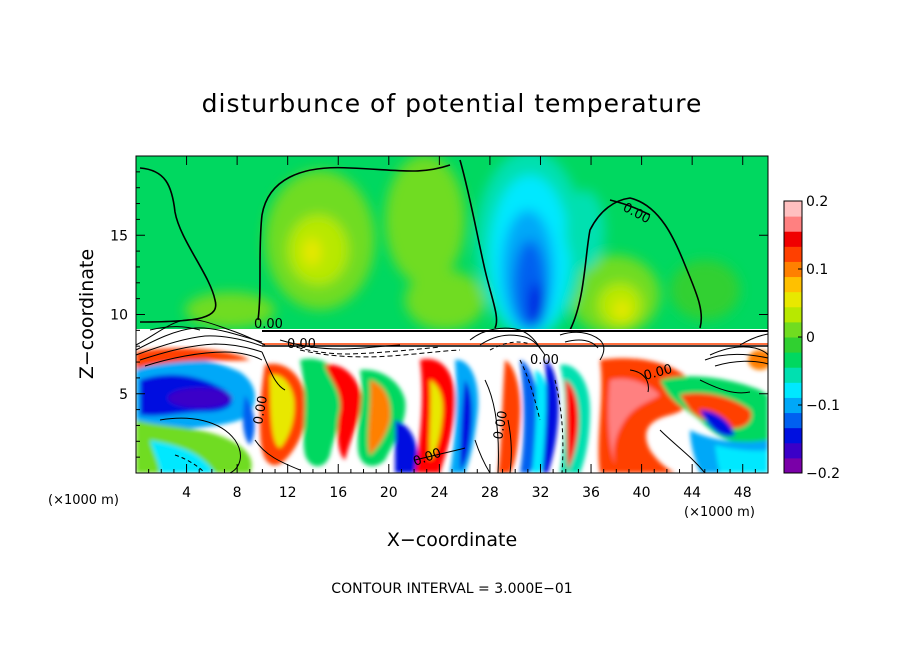 This screenshot has height=654, width=904. What do you see at coordinates (692, 493) in the screenshot?
I see `x-tick-label: 44` at bounding box center [692, 493].